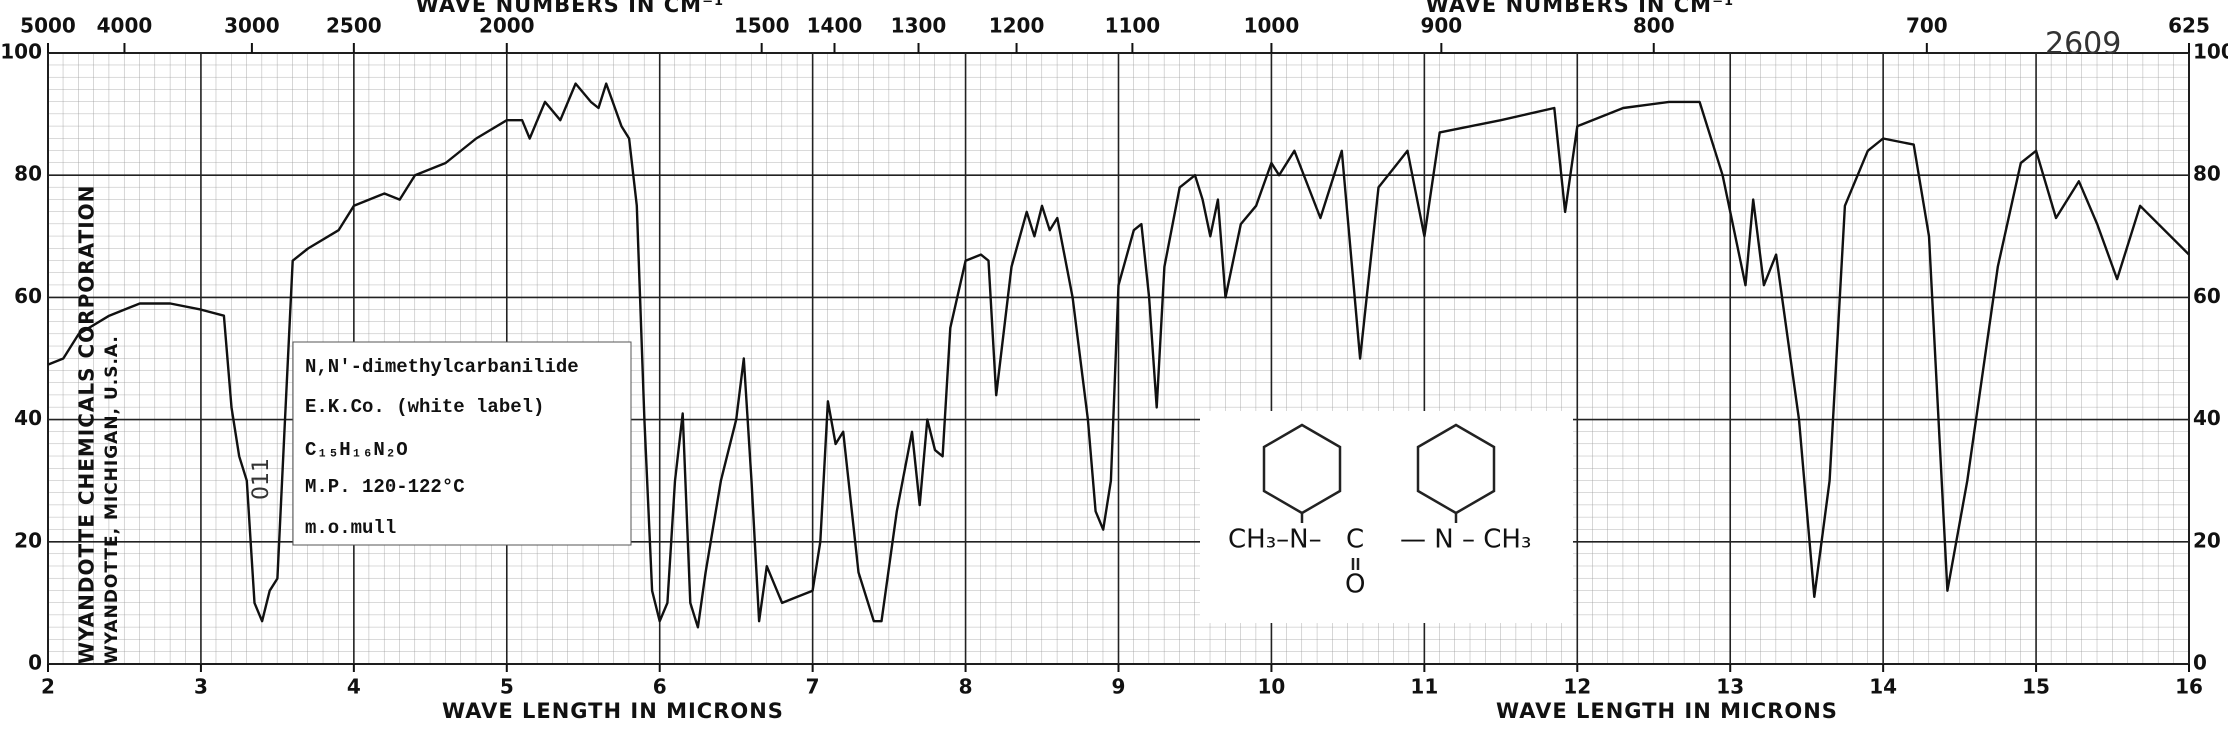 Image resolution: width=2228 pixels, height=749 pixels. Describe the element at coordinates (2207, 418) in the screenshot. I see `y2-tick-label: 40` at that location.